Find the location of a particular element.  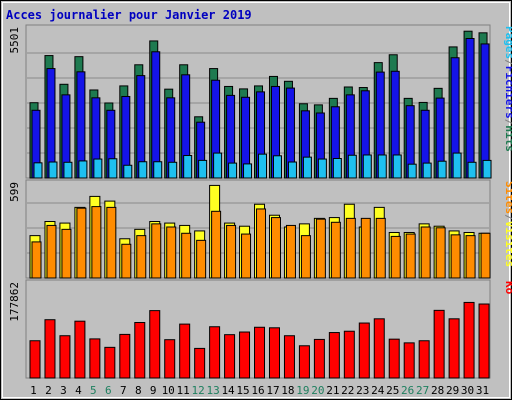

x-tick-label-day-20: 20 is located at coordinates (317, 390).